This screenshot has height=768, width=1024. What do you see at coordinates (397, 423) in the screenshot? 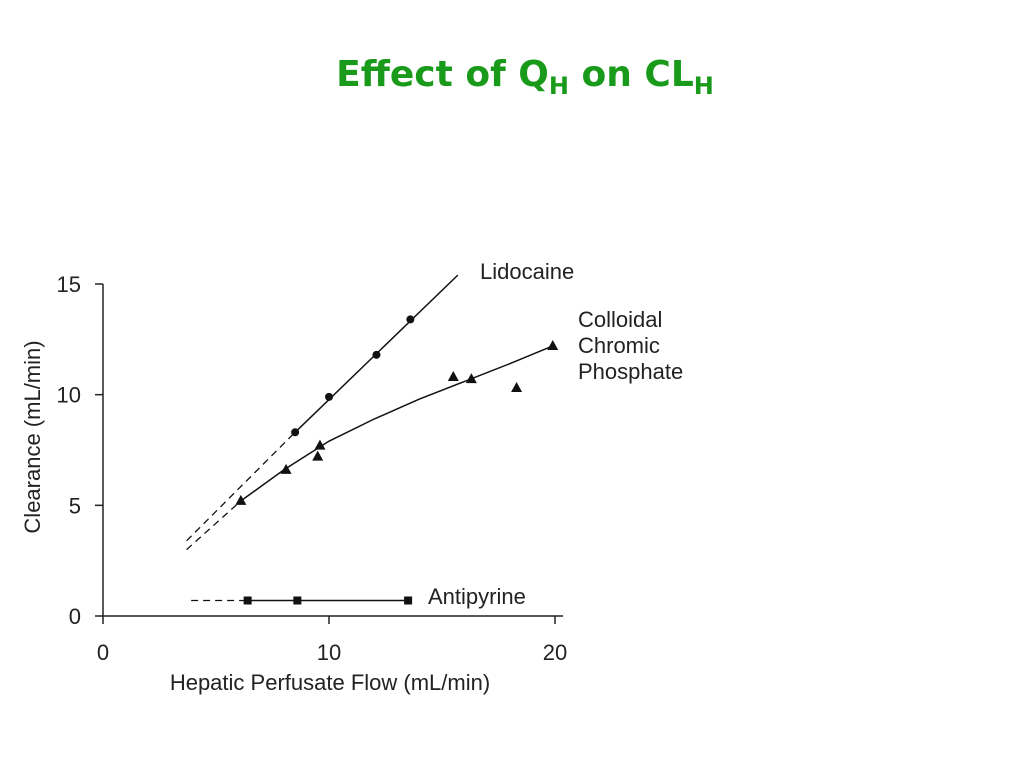
I see `fit-line` at bounding box center [397, 423].